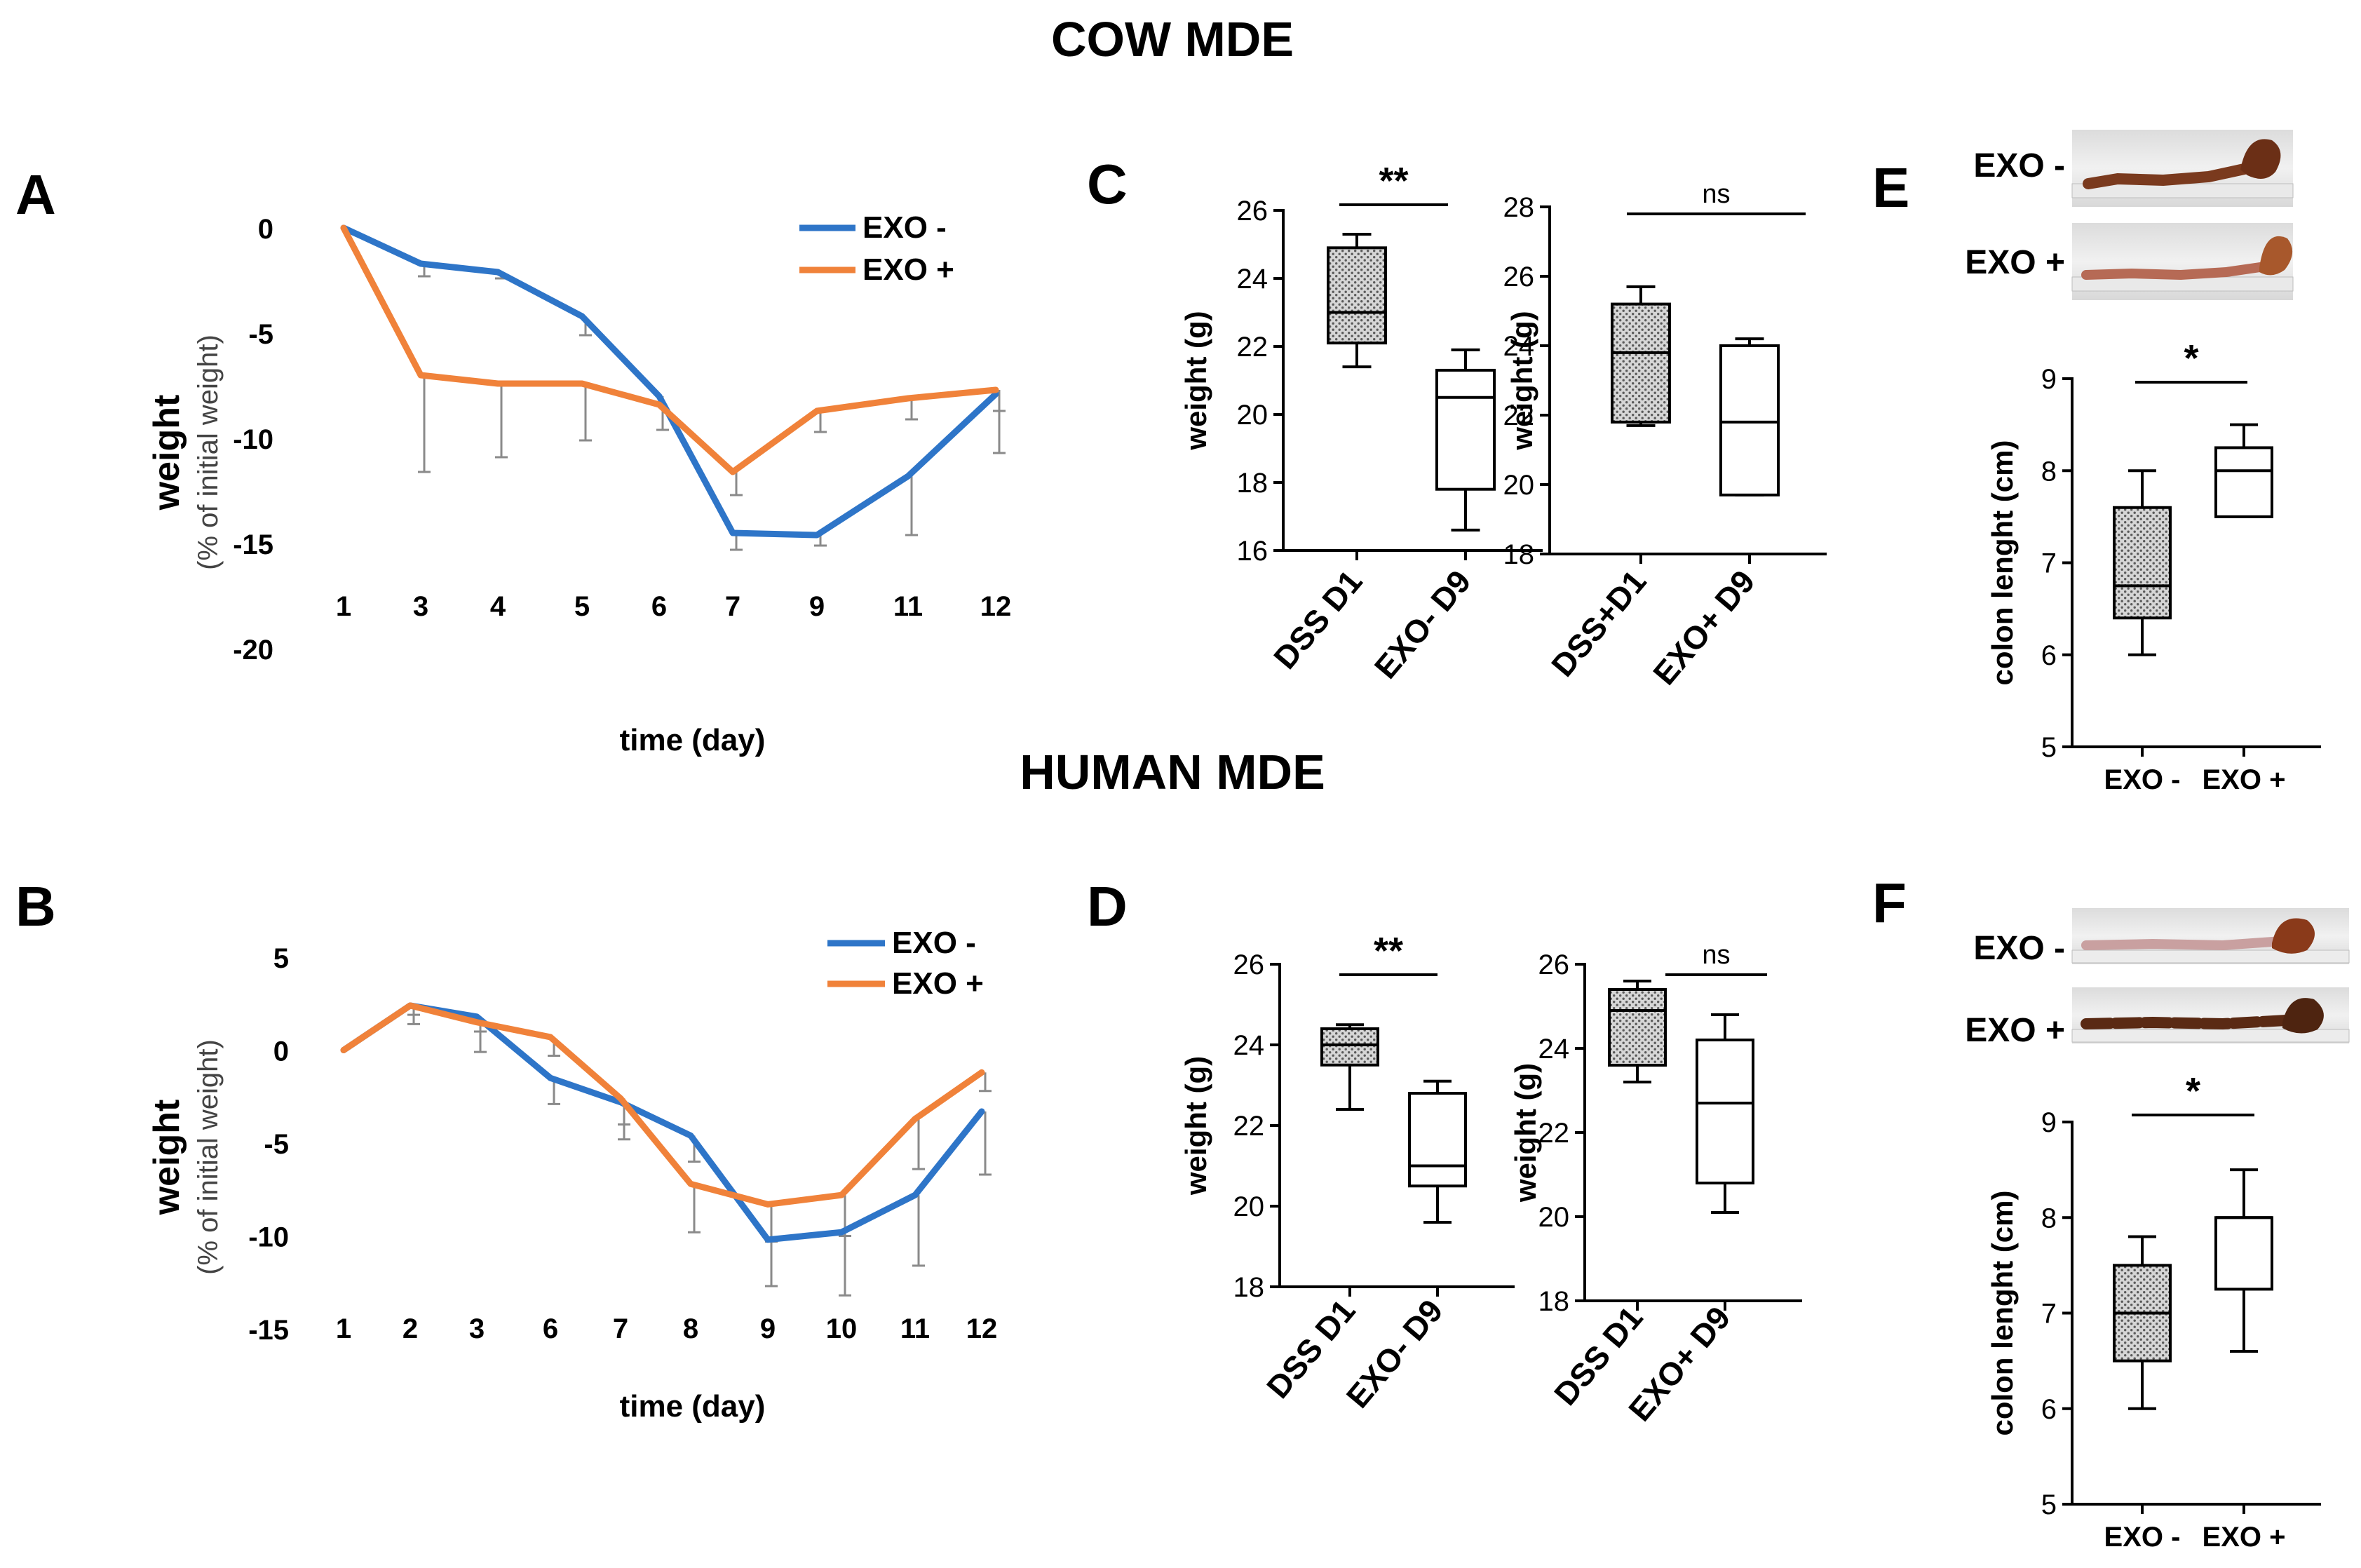 The height and width of the screenshot is (1568, 2361). Describe the element at coordinates (1107, 906) in the screenshot. I see `panel-label-d: D` at that location.